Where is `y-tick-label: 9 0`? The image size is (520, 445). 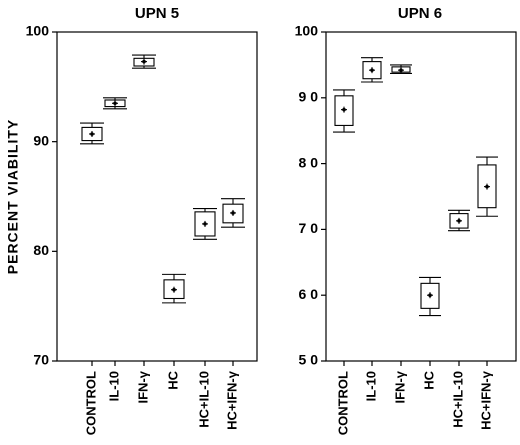
y-tick-label: 9 0 is located at coordinates (309, 97).